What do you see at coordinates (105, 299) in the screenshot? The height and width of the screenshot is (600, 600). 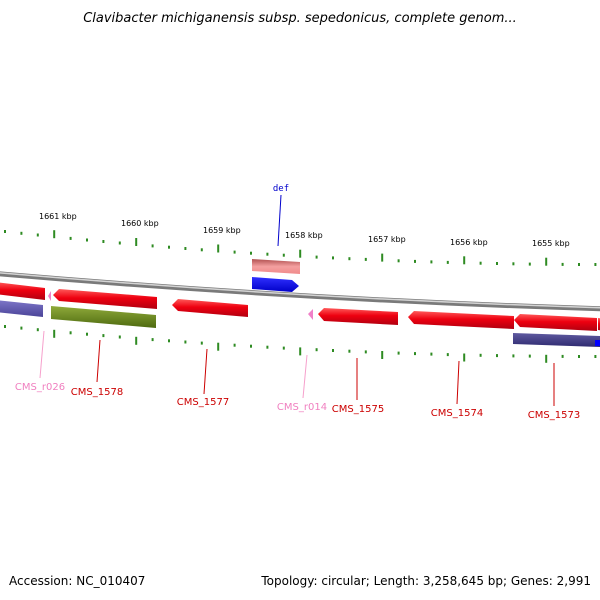 I see `cms-1578-cds` at bounding box center [105, 299].